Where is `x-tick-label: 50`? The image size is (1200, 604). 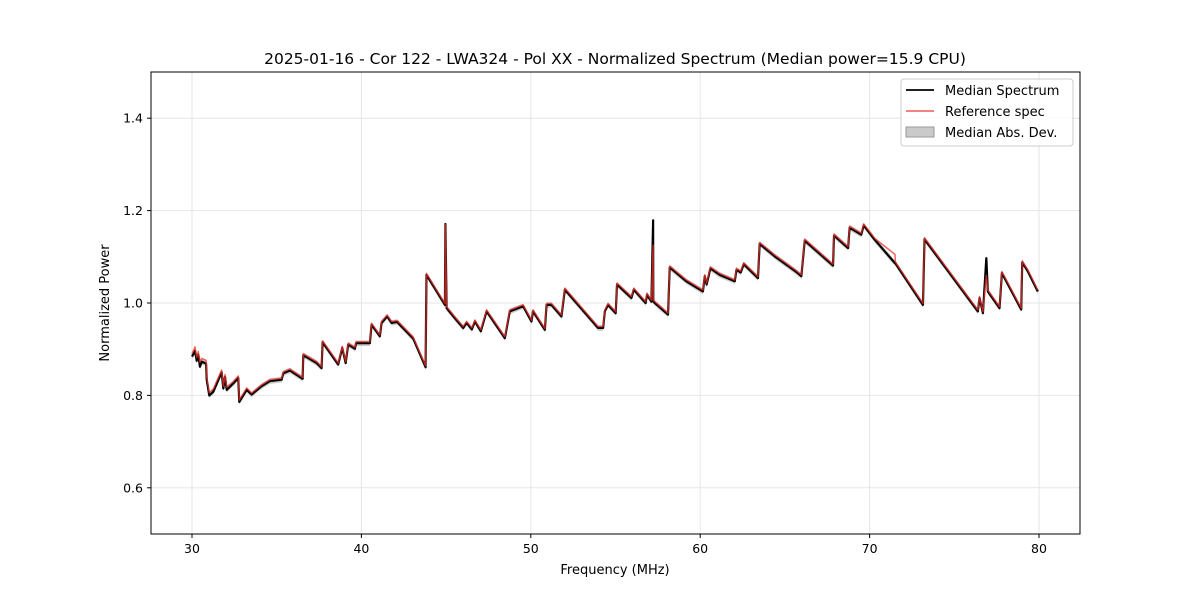 x-tick-label: 50 is located at coordinates (531, 548).